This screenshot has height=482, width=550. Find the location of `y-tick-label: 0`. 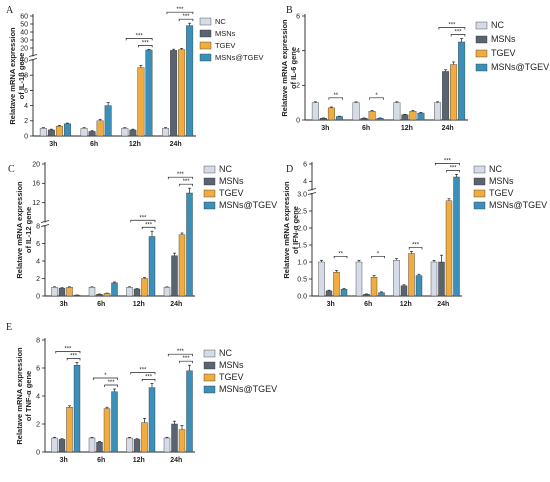

y-tick-label: 0 is located at coordinates (38, 452).